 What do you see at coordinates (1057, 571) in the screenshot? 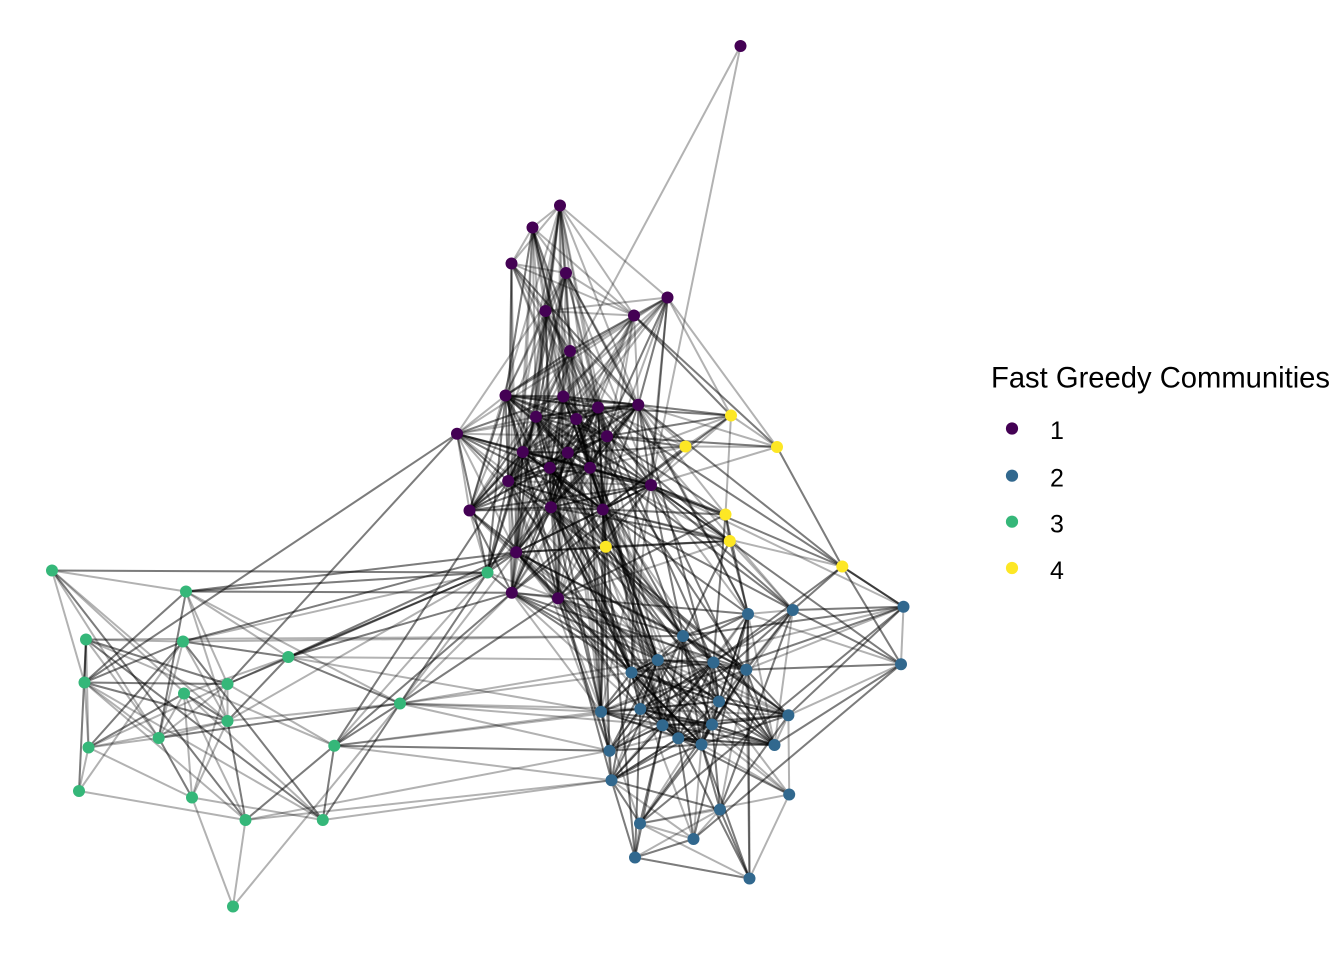
I see `svg-text: 4` at bounding box center [1057, 571].